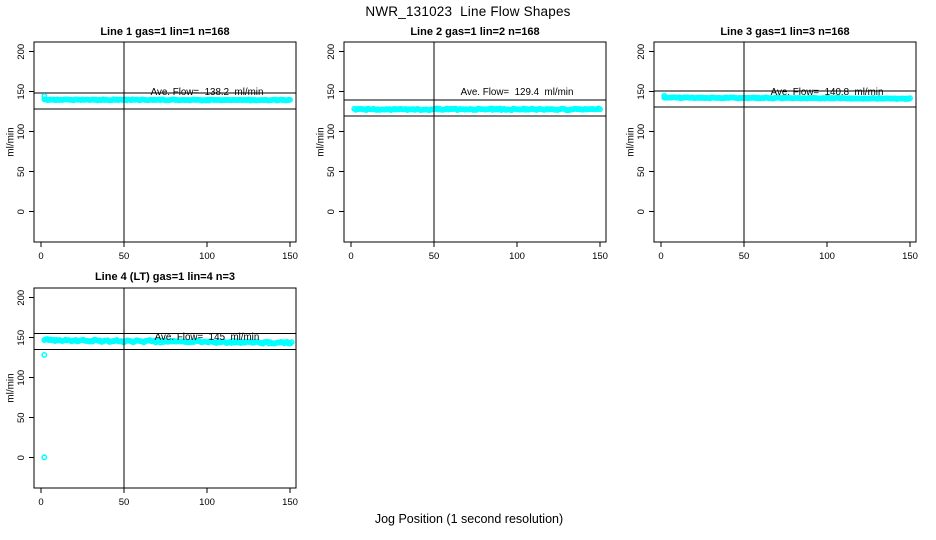  I want to click on panel-3-ave-flow-annotation: Ave. Flow= 140.8 ml/min, so click(827, 92).